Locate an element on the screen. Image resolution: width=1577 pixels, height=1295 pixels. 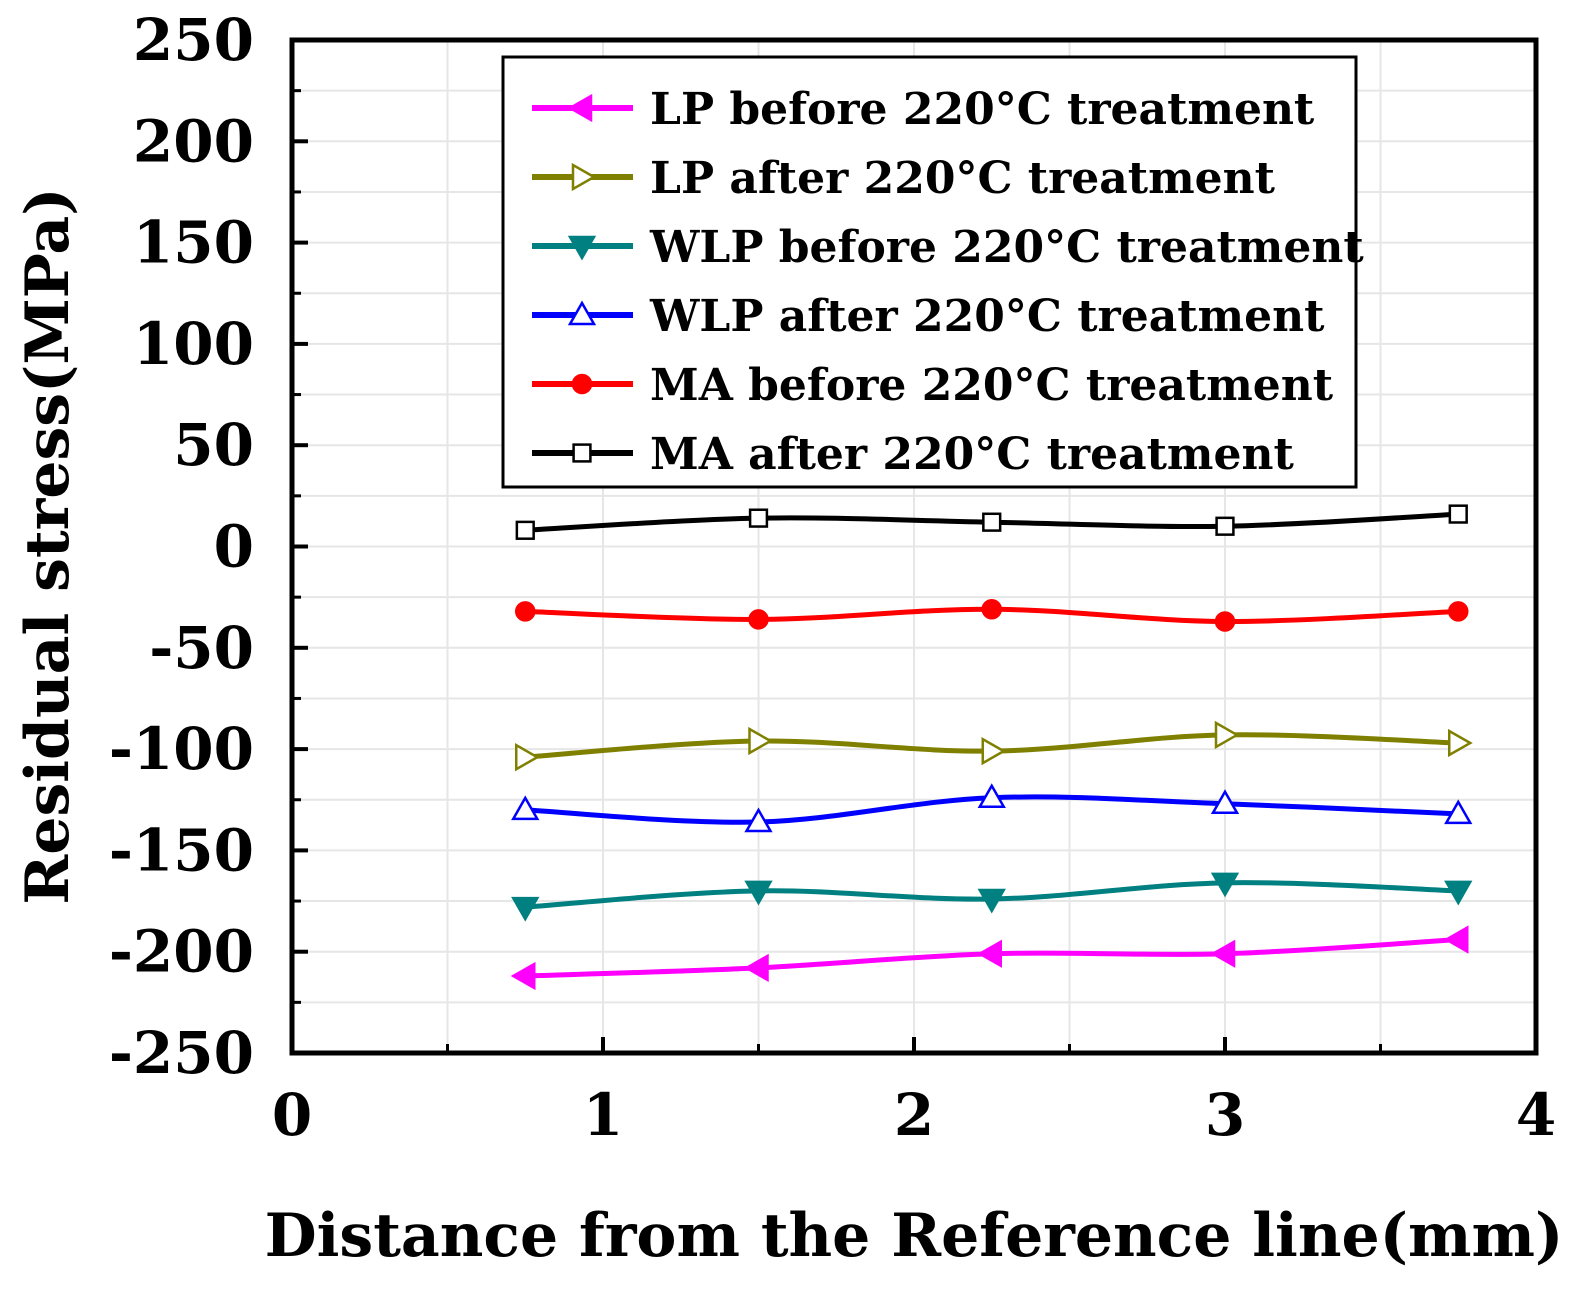
y-tick-label: -100 is located at coordinates (181, 749).